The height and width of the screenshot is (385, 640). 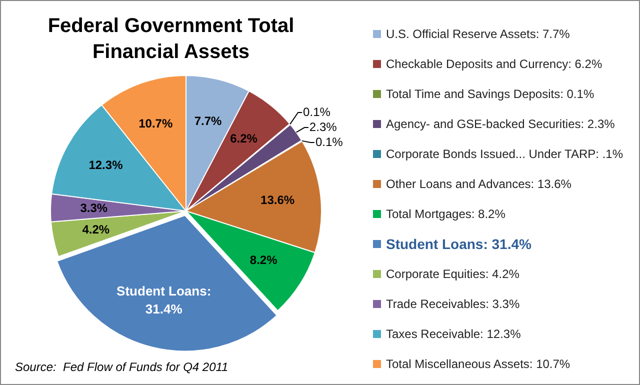 What do you see at coordinates (208, 121) in the screenshot?
I see `data-label: 7.7%` at bounding box center [208, 121].